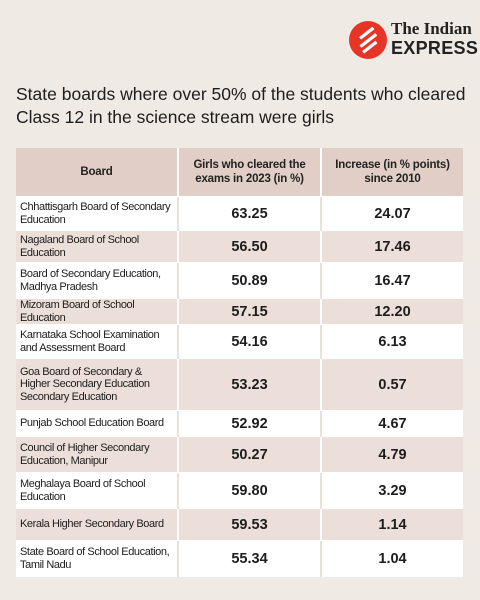 Image resolution: width=480 pixels, height=600 pixels. Describe the element at coordinates (249, 558) in the screenshot. I see `girls-percent-cell: 55.34` at that location.